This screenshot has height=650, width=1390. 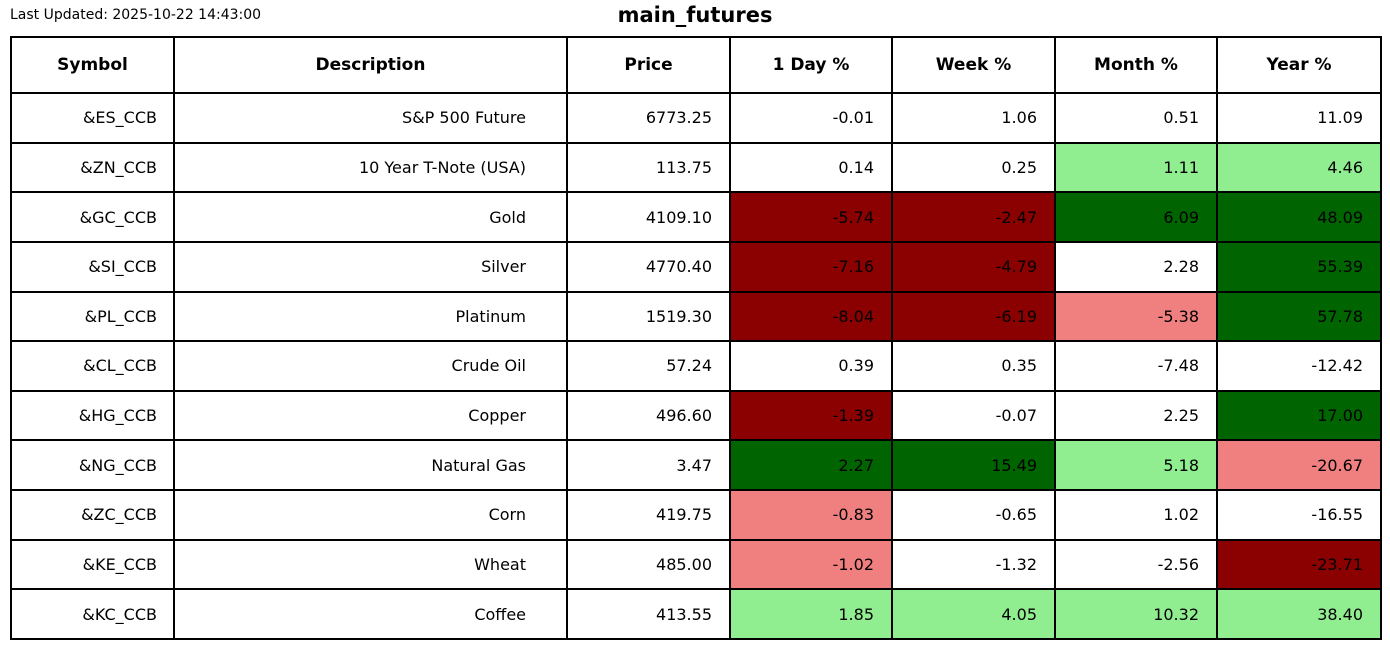 What do you see at coordinates (1299, 515) in the screenshot?
I see `percent-change-cell: -16.55` at bounding box center [1299, 515].